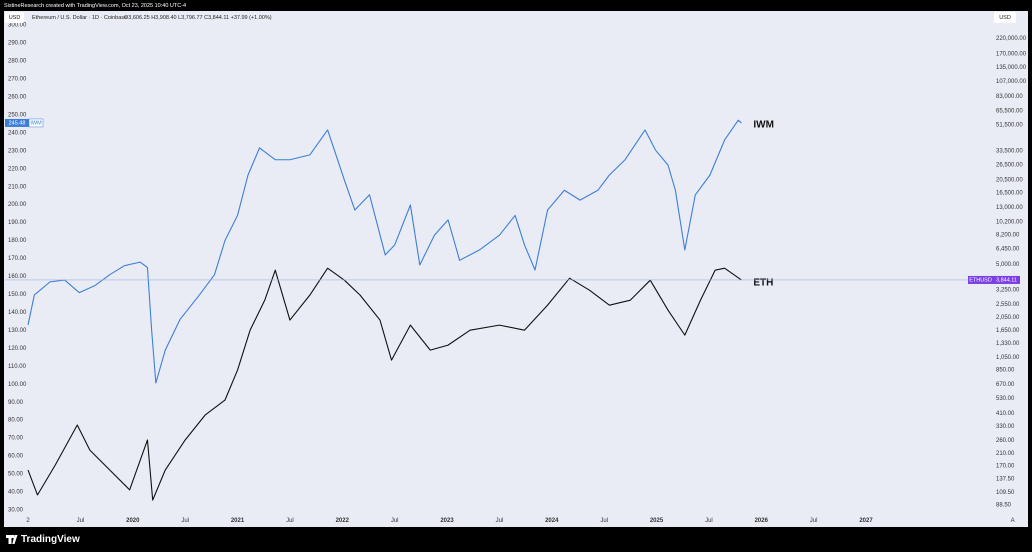  I want to click on y2-tick-label: 260.00, so click(1005, 441).